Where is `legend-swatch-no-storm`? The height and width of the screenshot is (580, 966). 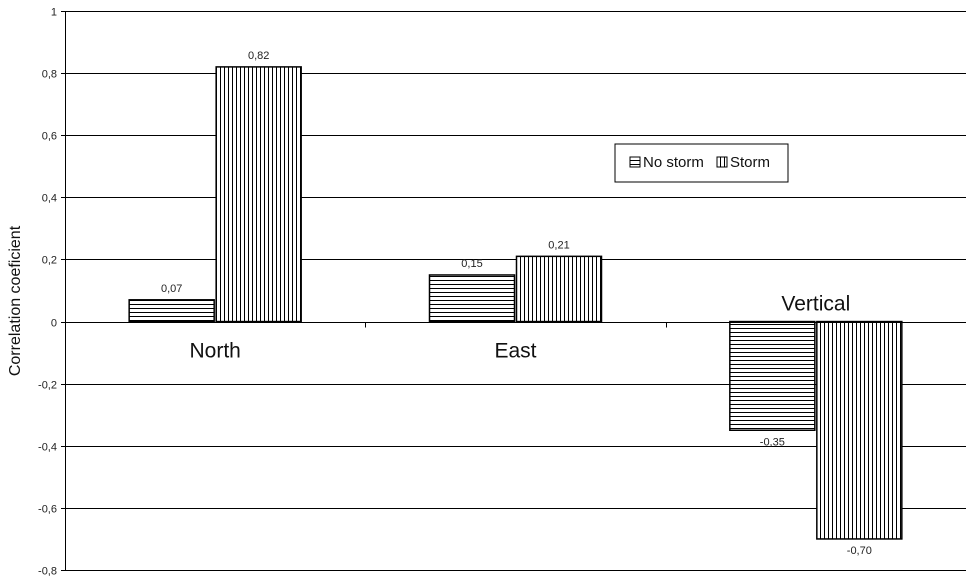
legend-swatch-no-storm is located at coordinates (635, 162).